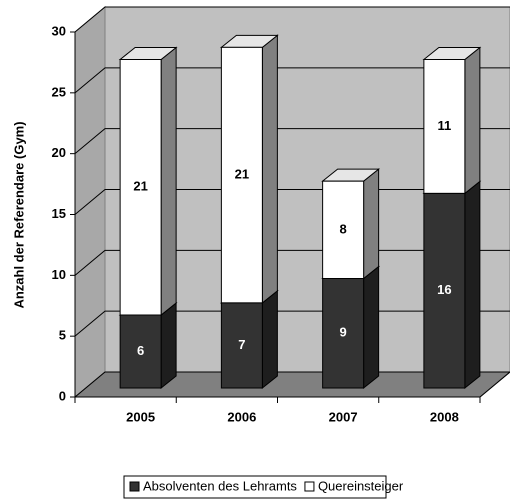 This screenshot has width=510, height=502. I want to click on data-label: 7, so click(241, 344).